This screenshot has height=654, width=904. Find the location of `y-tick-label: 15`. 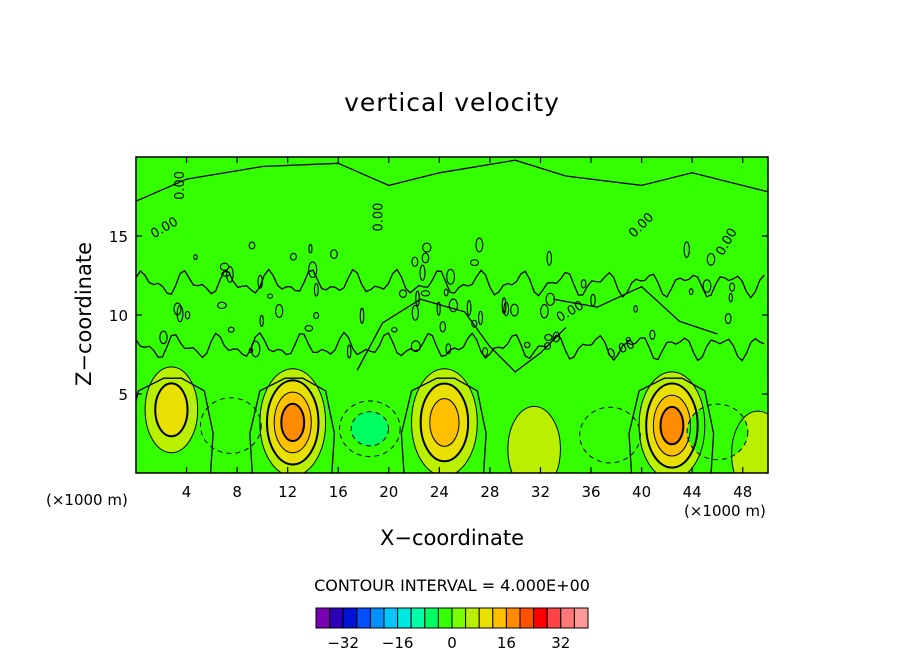

y-tick-label: 15 is located at coordinates (118, 237).